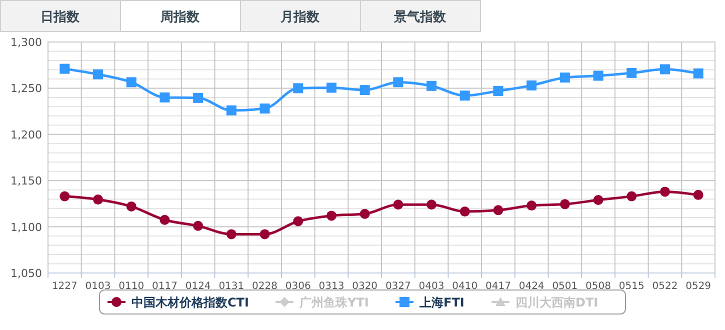 The height and width of the screenshot is (330, 725). I want to click on text: 日指数, so click(60, 17).